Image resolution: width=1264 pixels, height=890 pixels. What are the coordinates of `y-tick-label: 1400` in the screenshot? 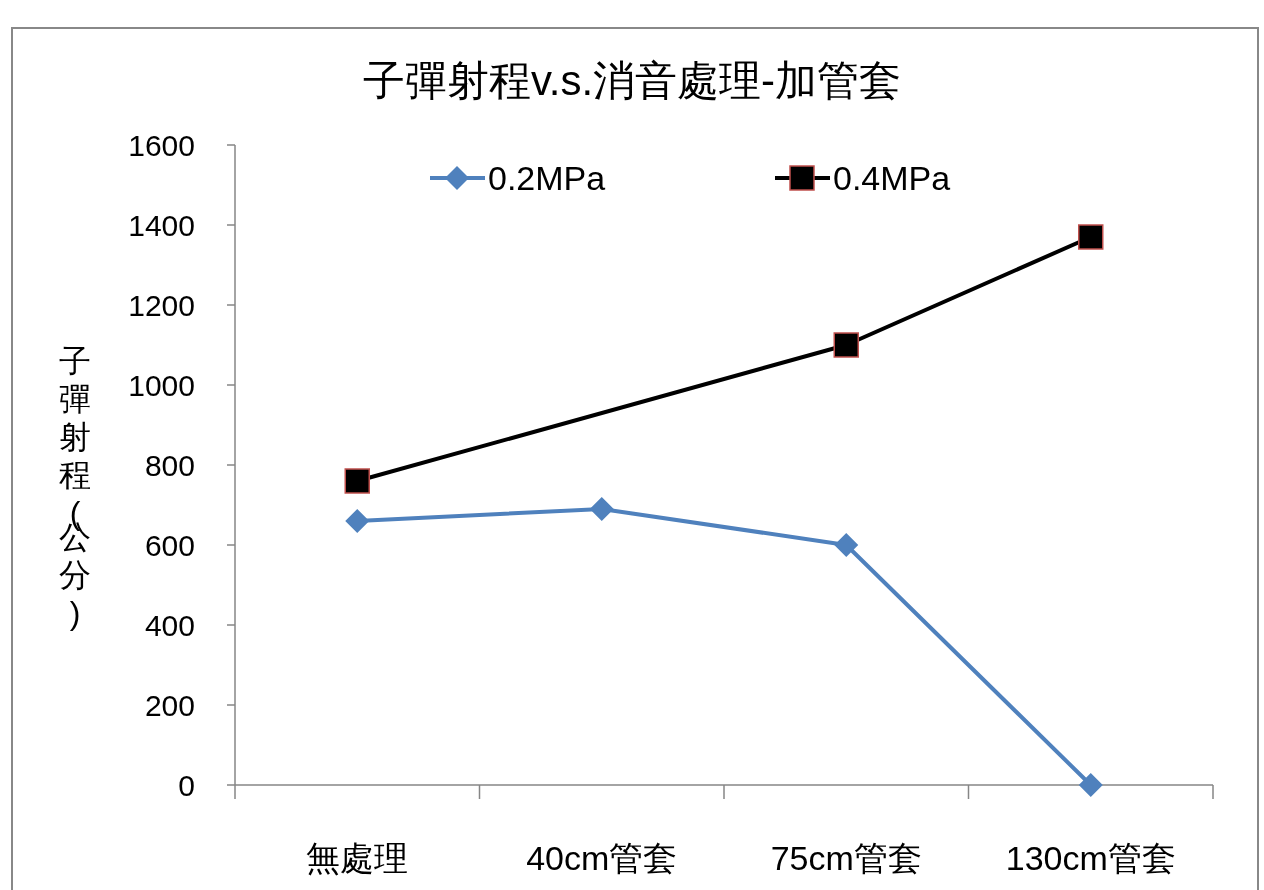 It's located at (161, 225).